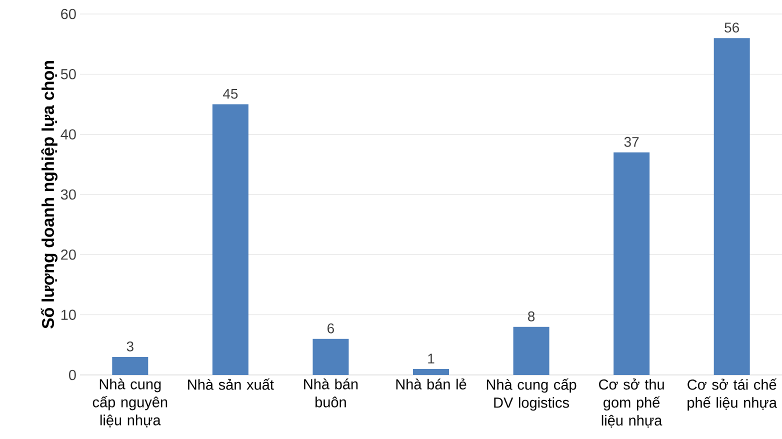 The width and height of the screenshot is (782, 439). I want to click on x-tick-label: Nhà bán lẻ, so click(431, 384).